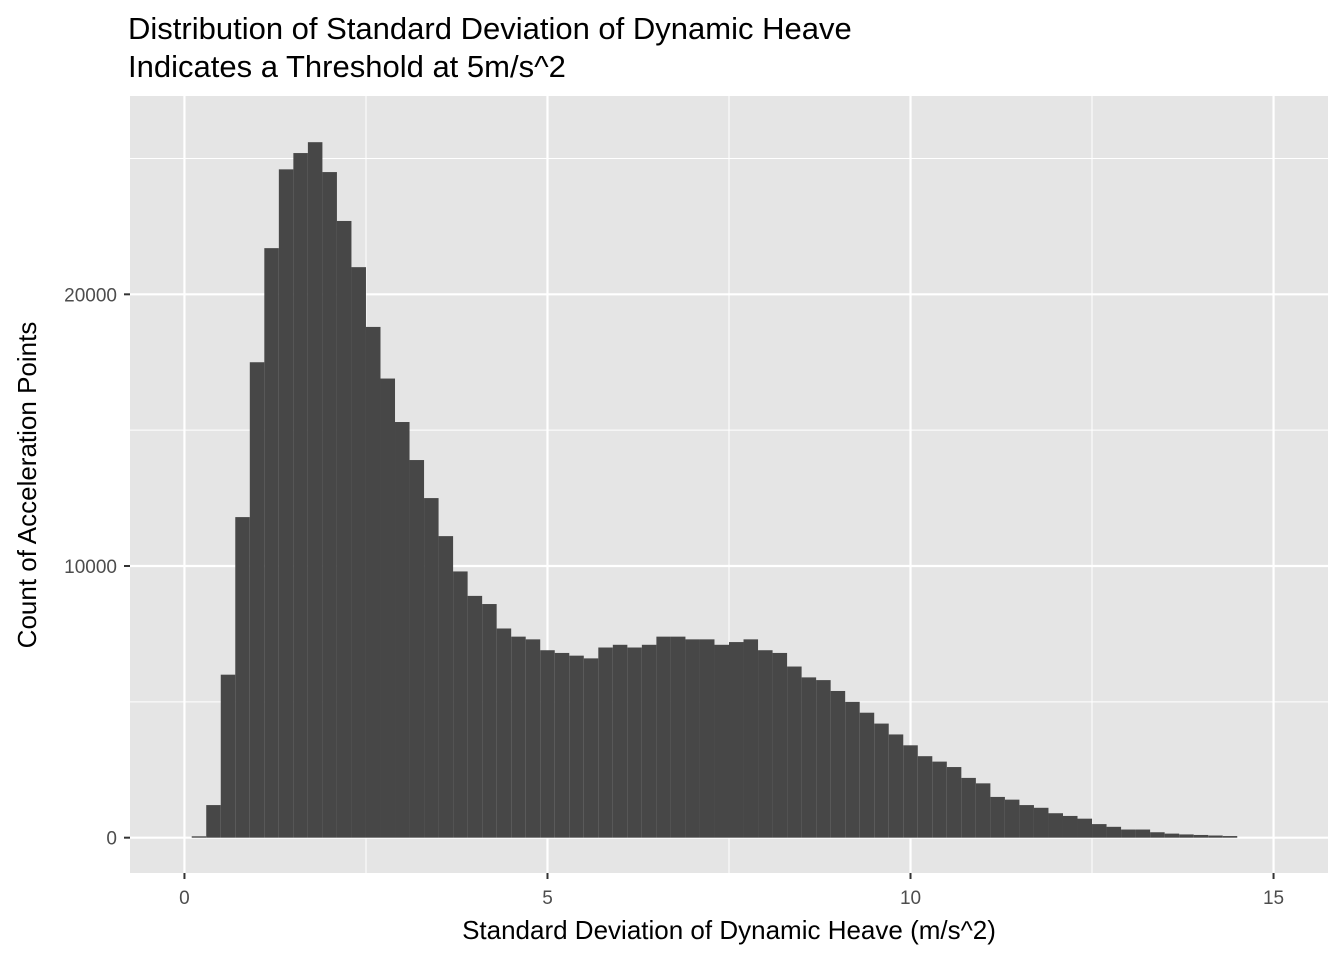 The width and height of the screenshot is (1344, 960). Describe the element at coordinates (731, 891) in the screenshot. I see `x-axis: 0 5 10 15` at that location.